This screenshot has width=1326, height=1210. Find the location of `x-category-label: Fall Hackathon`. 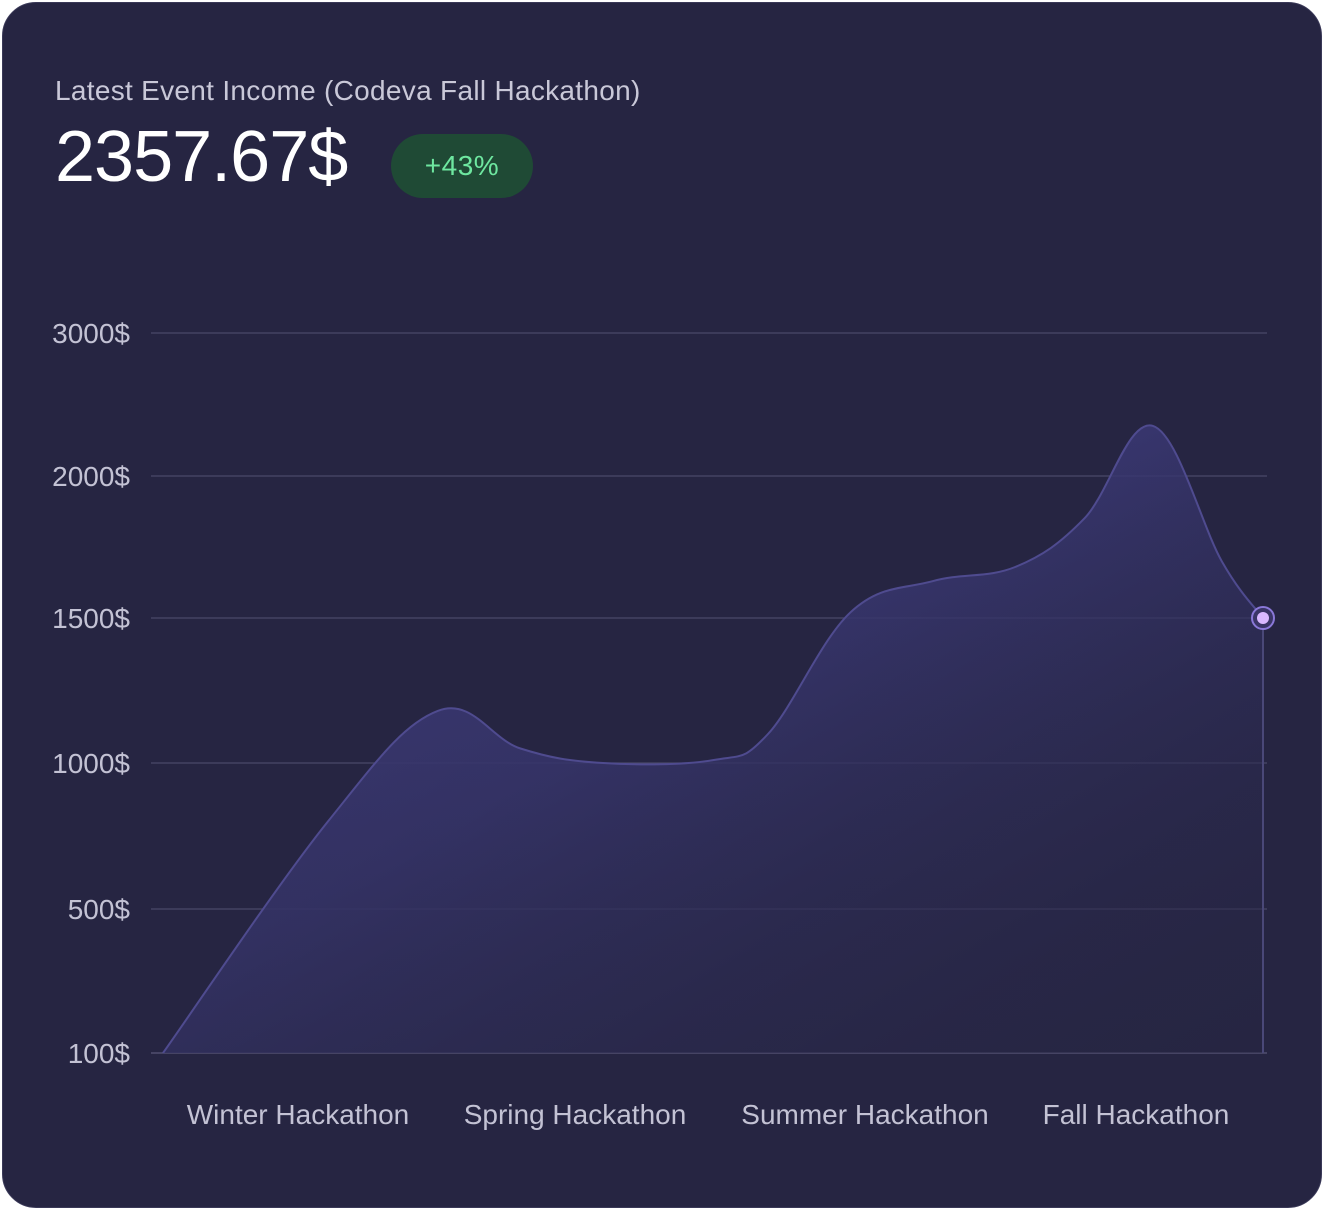

x-category-label: Fall Hackathon is located at coordinates (1136, 1114).